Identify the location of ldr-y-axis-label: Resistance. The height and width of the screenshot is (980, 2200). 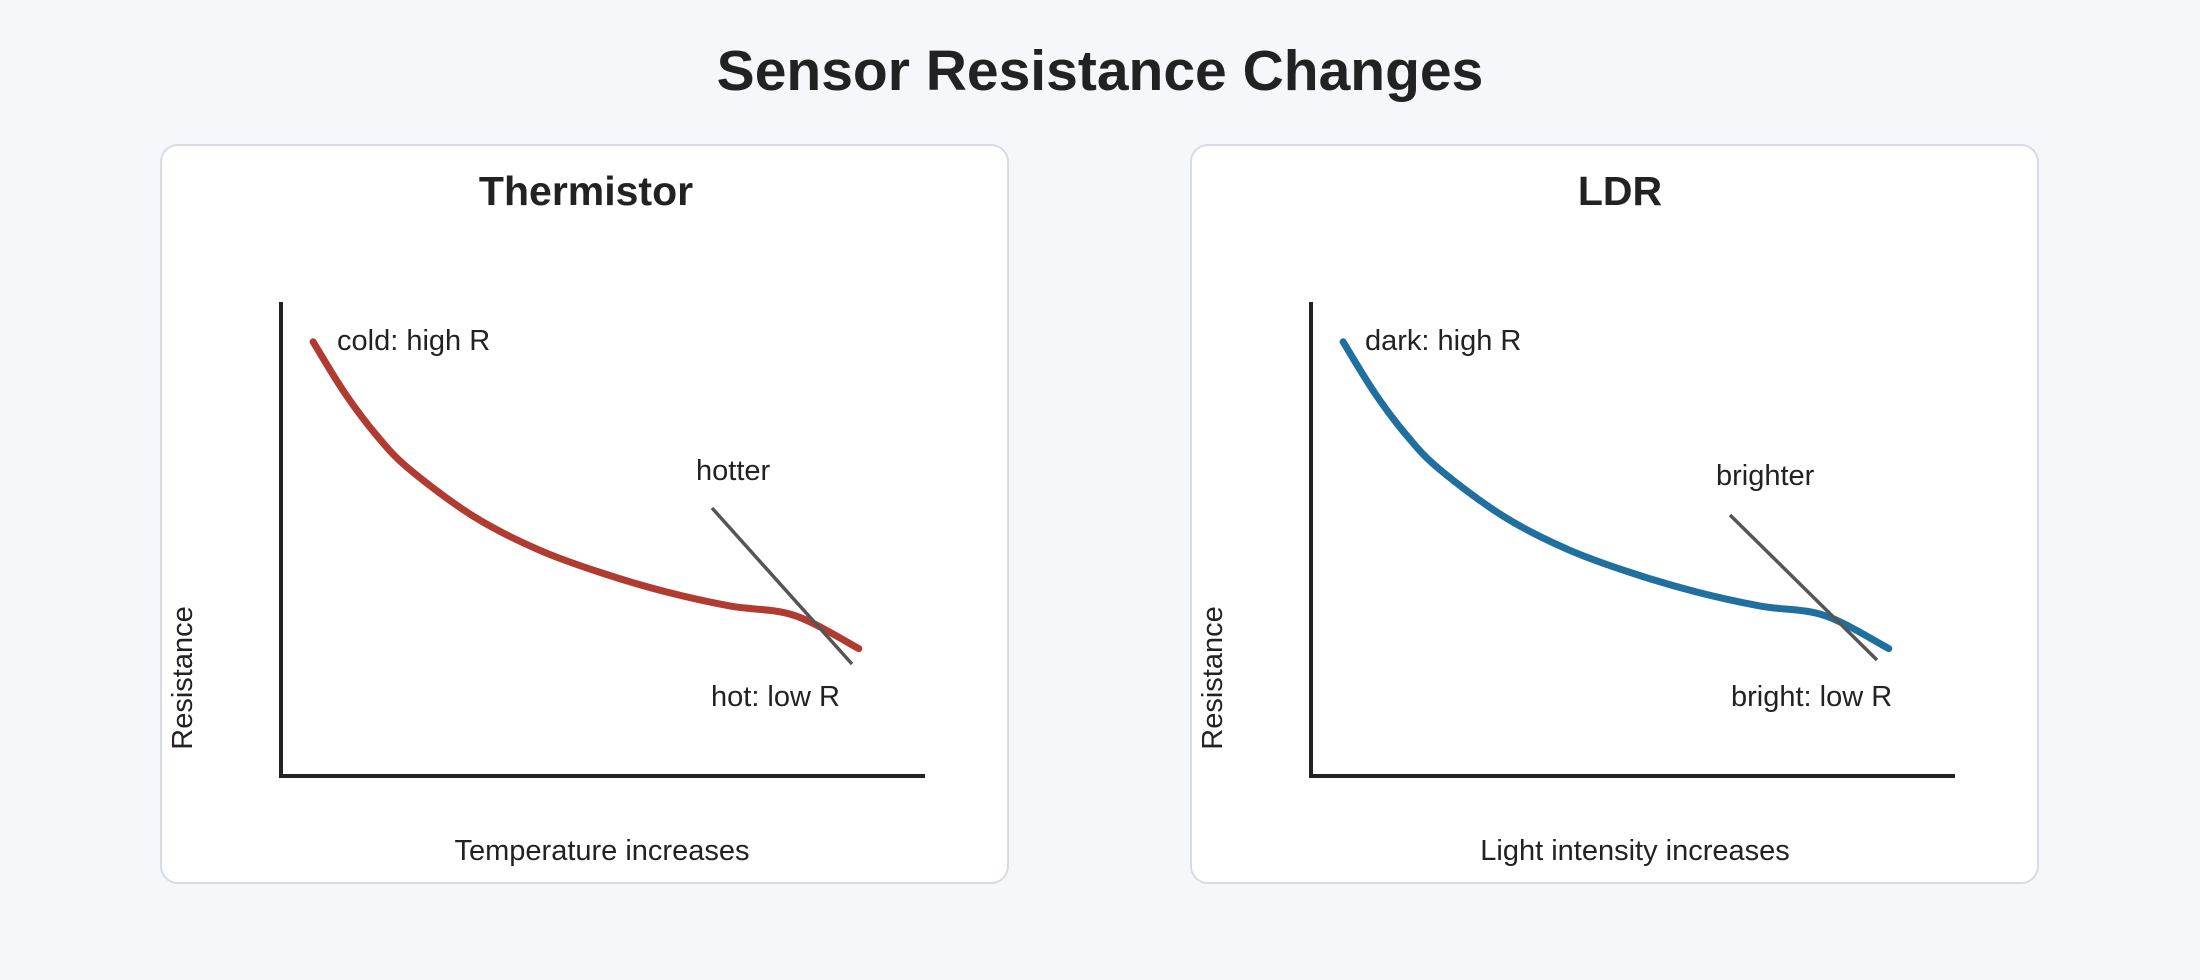
(1213, 677).